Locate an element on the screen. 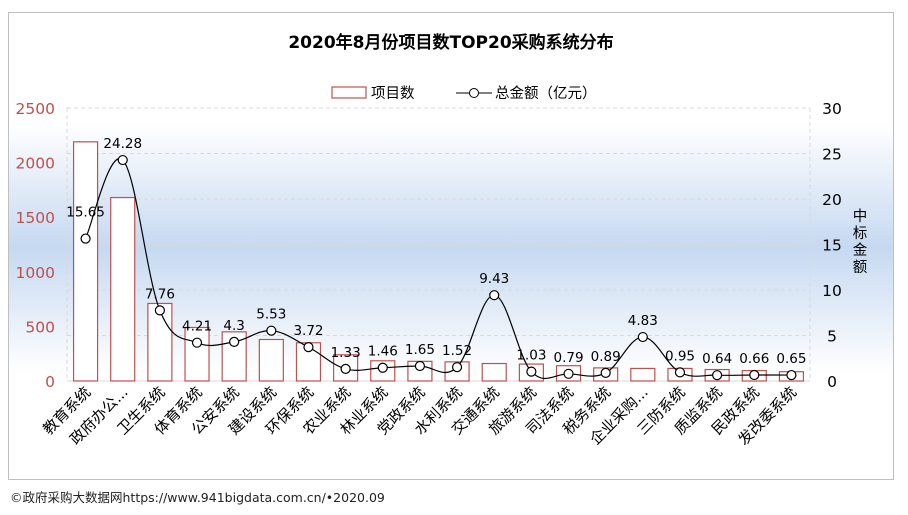 The image size is (908, 515). amount-label: 1.46 is located at coordinates (383, 352).